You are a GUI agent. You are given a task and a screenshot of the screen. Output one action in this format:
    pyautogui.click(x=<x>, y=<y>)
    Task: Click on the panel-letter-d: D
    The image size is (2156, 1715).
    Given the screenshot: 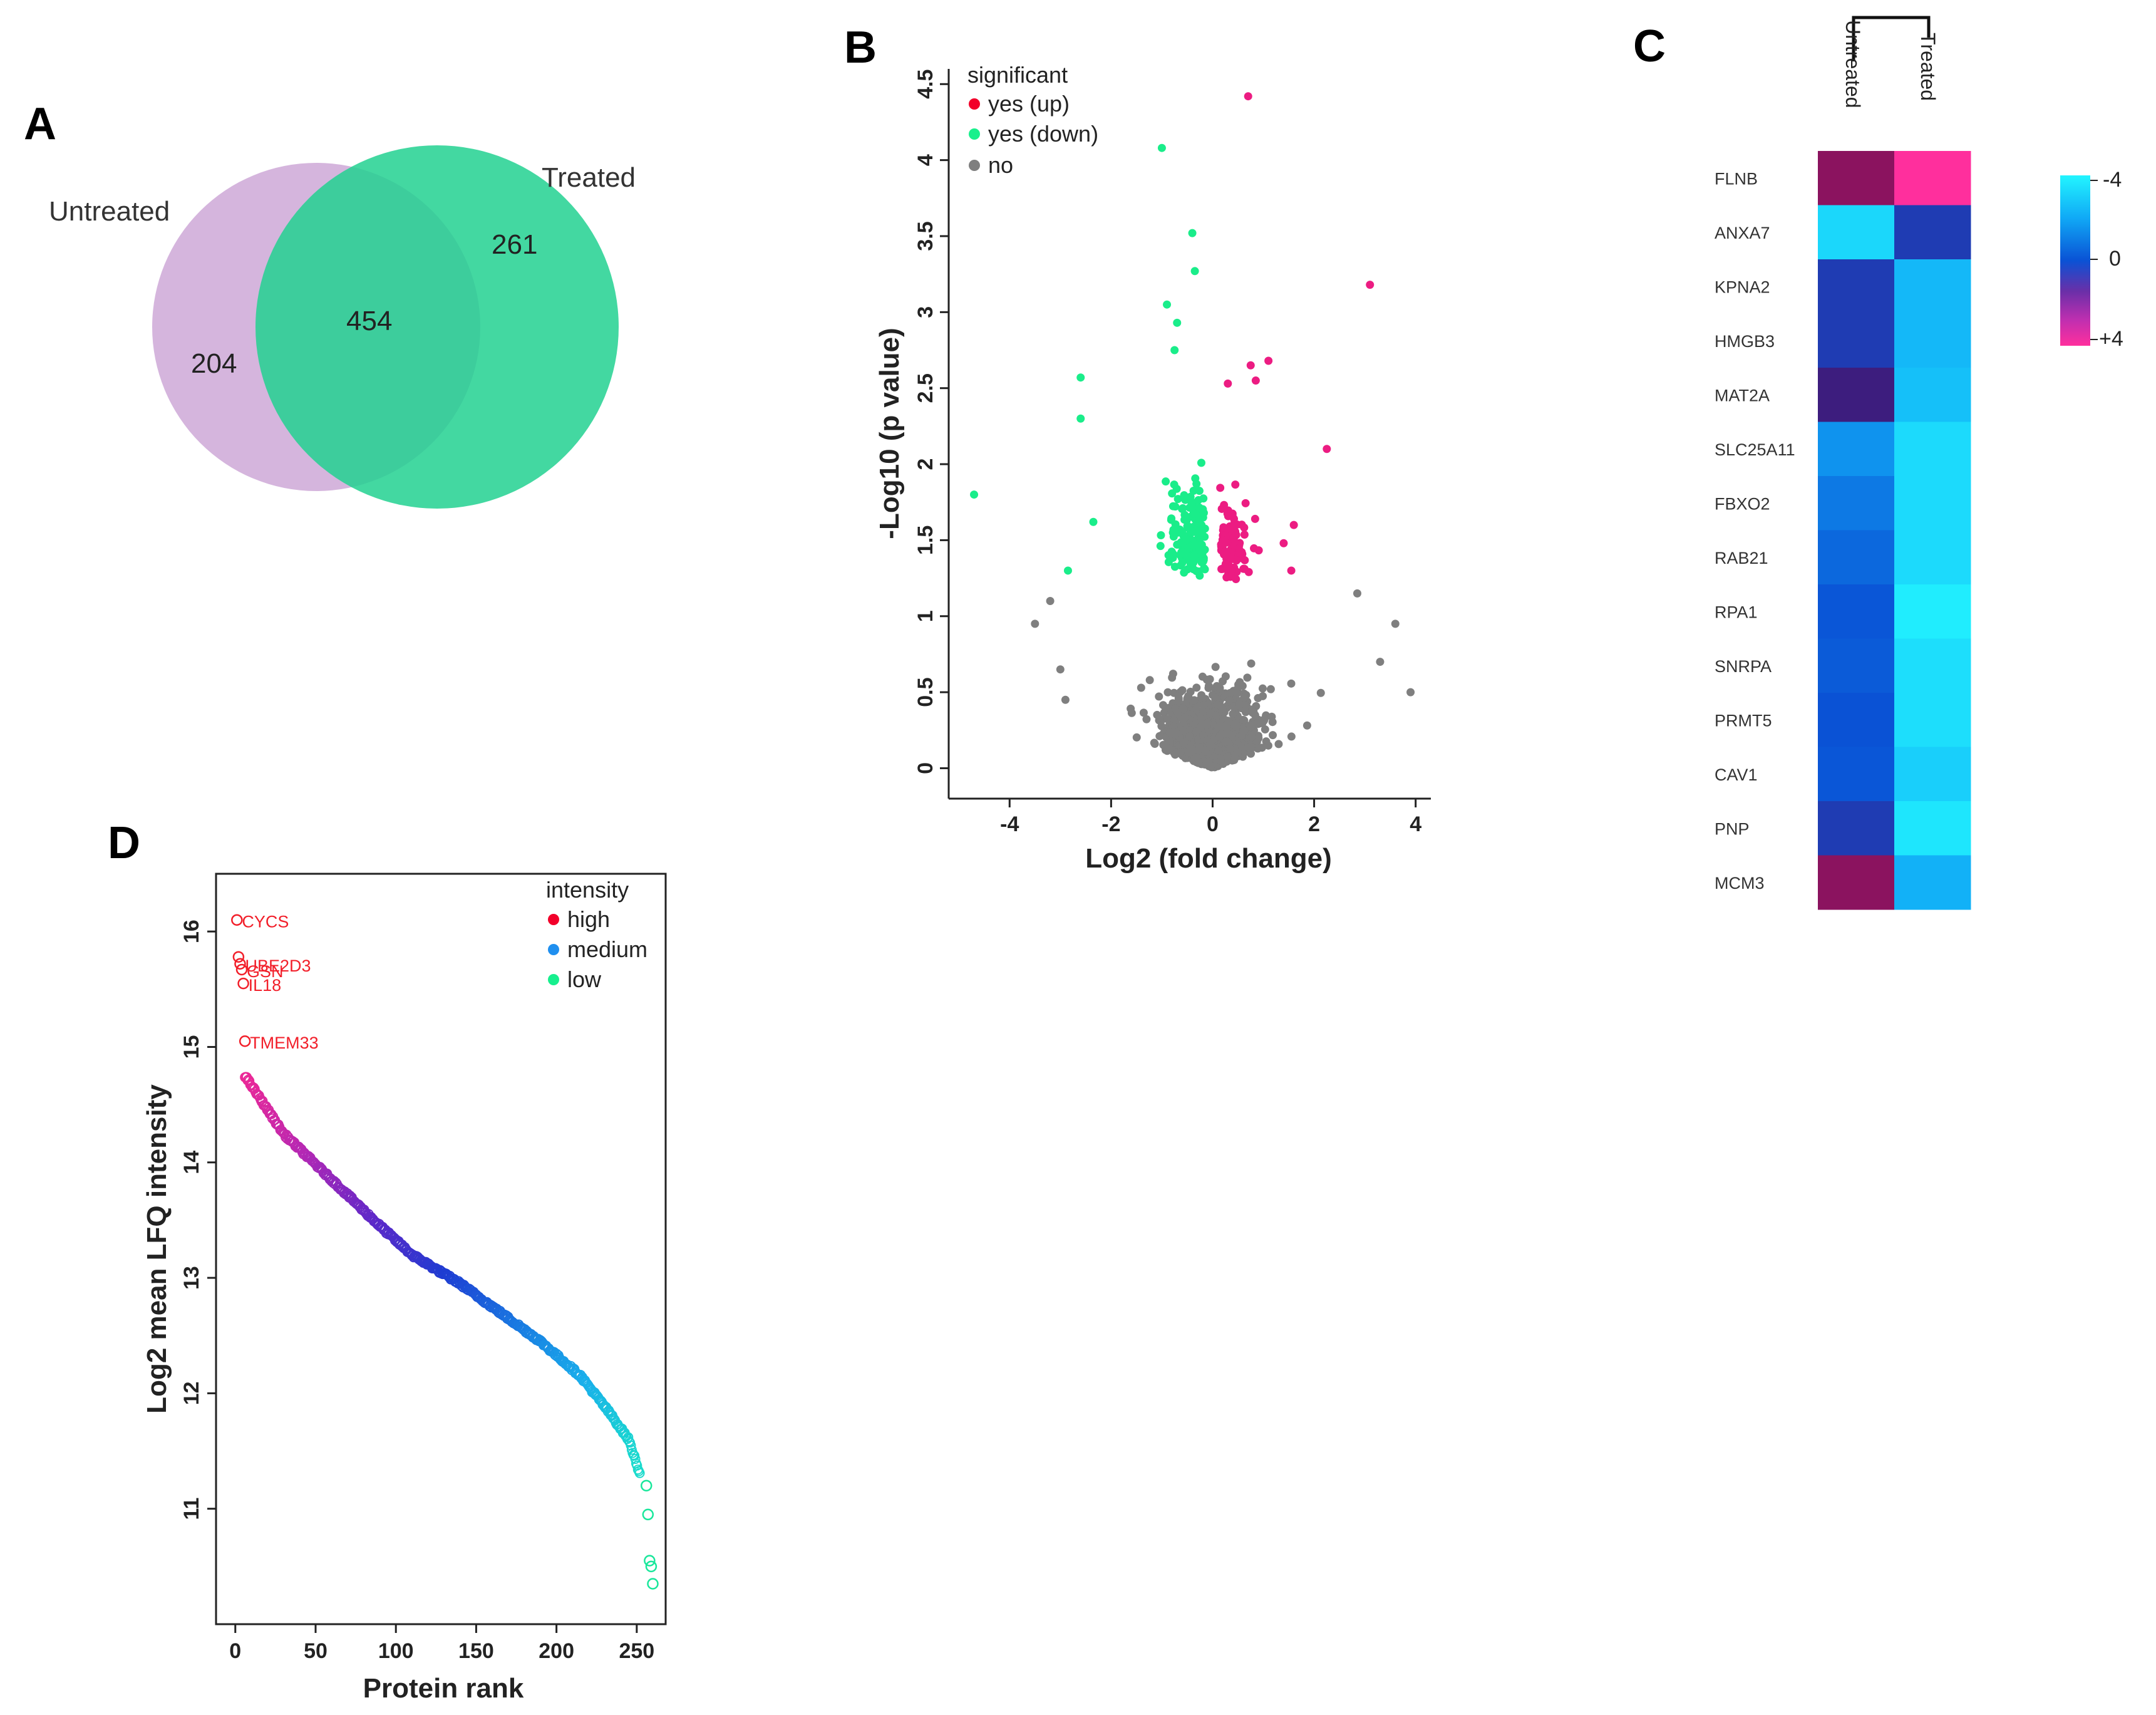 What is the action you would take?
    pyautogui.click(x=124, y=843)
    